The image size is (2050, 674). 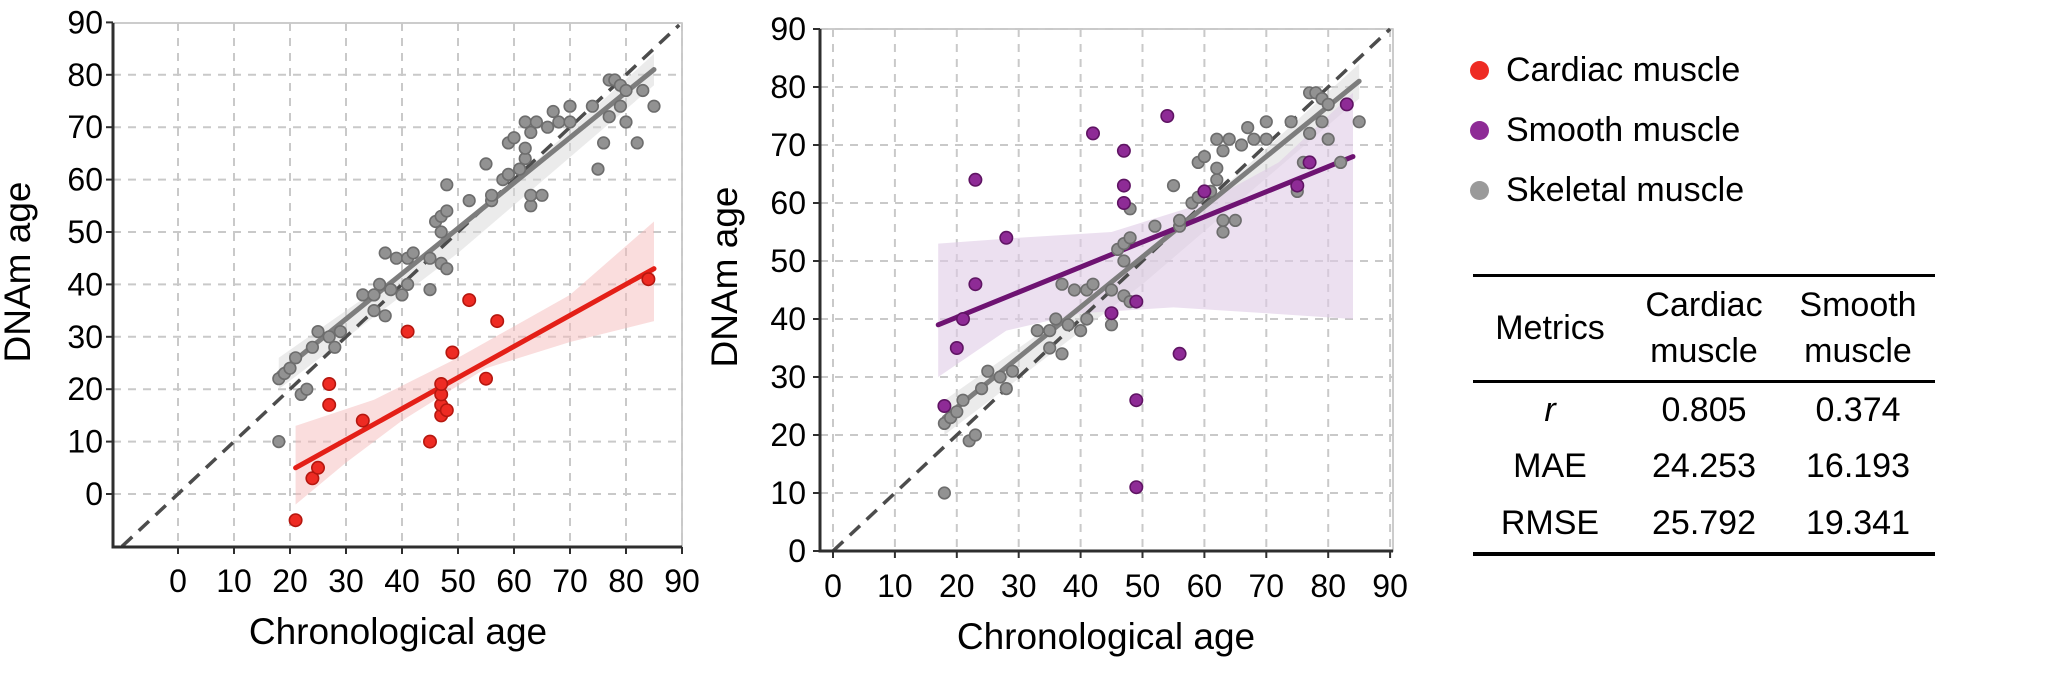 What do you see at coordinates (475, 368) in the screenshot?
I see `cardiac-muscle-regression-line` at bounding box center [475, 368].